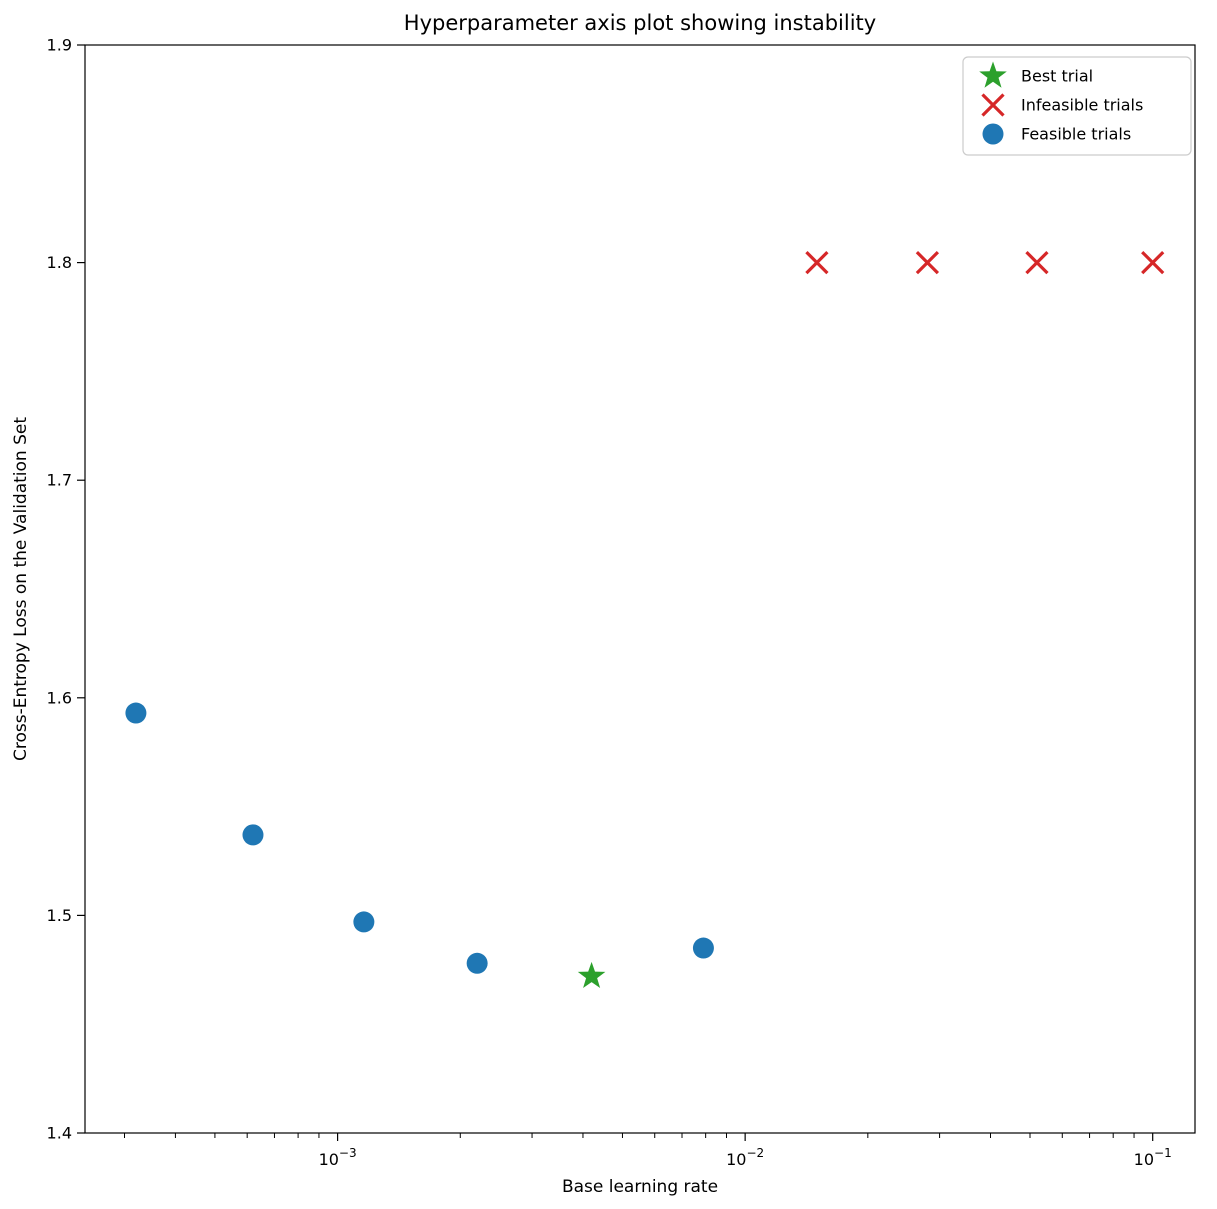 The height and width of the screenshot is (1209, 1217). Describe the element at coordinates (21, 589) in the screenshot. I see `y-axis-label: Cross-Entropy Loss on the Validation Set` at that location.